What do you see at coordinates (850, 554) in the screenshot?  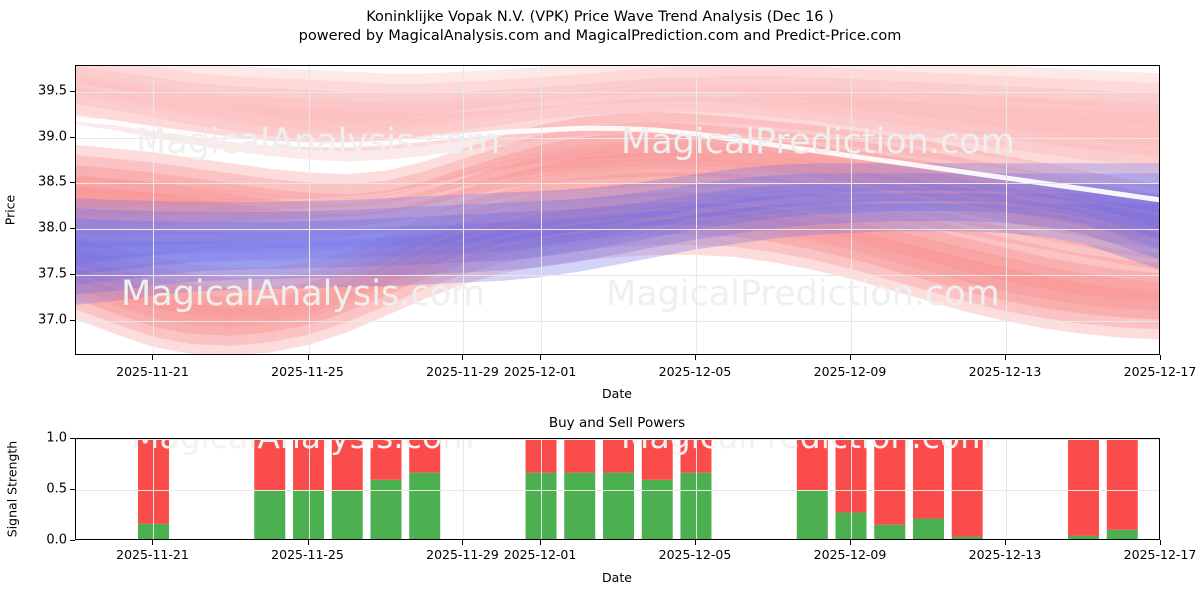 I see `signal-x-tick-label-5: 2025-12-09` at bounding box center [850, 554].